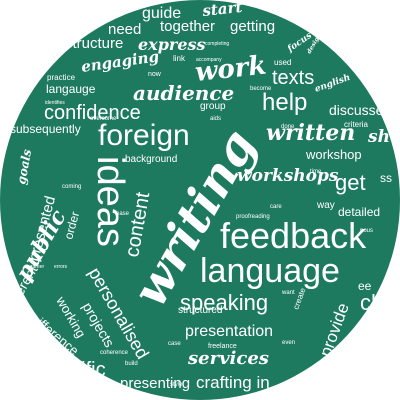  Describe the element at coordinates (94, 43) in the screenshot. I see `word-structure: structure` at that location.